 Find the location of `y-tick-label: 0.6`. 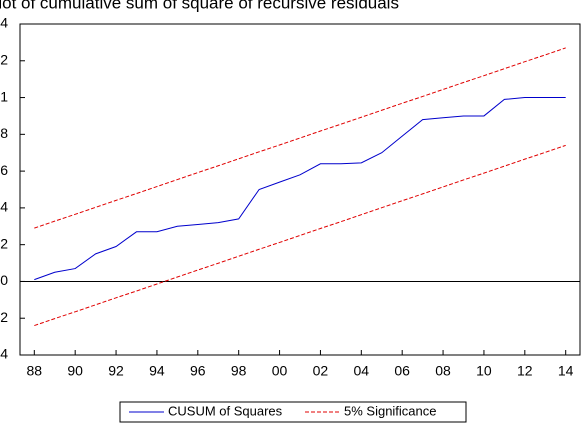

y-tick-label: 0.6 is located at coordinates (4, 170).